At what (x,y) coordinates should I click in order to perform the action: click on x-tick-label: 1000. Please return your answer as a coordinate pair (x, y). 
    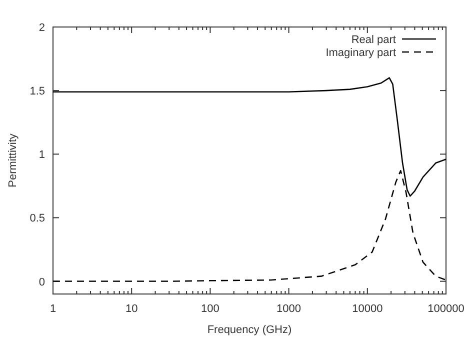
    Looking at the image, I should click on (289, 309).